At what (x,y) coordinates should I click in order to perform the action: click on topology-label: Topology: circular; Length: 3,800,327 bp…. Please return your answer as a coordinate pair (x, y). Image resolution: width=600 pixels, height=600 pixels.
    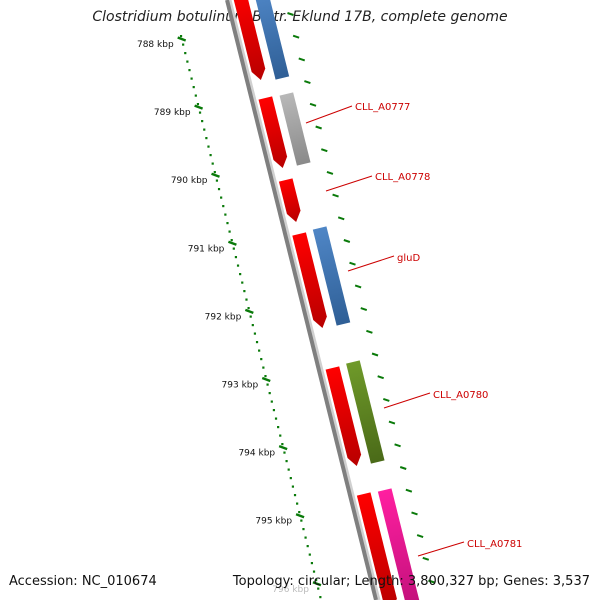
    Looking at the image, I should click on (411, 581).